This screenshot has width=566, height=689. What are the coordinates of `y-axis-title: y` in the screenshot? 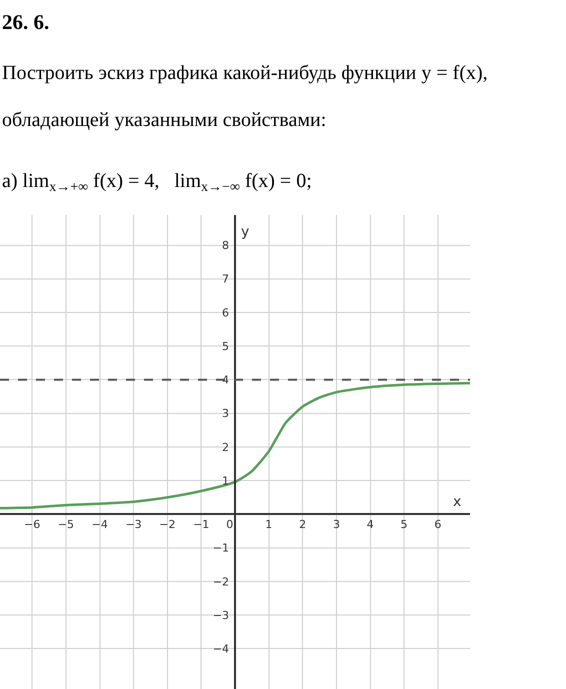 It's located at (245, 232).